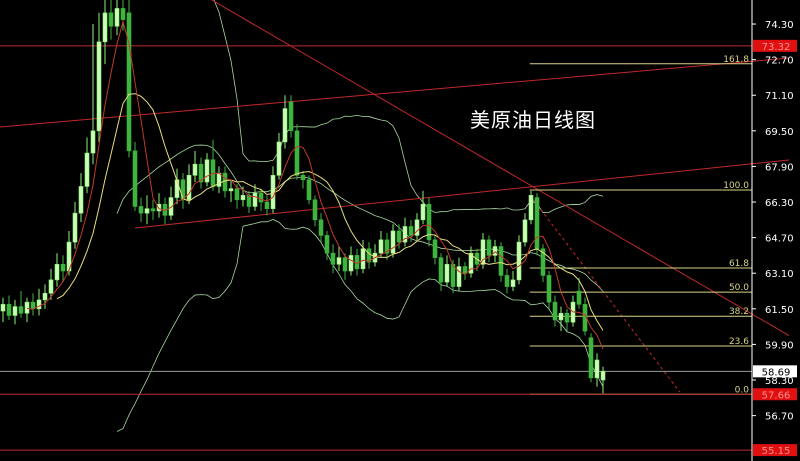 This screenshot has height=461, width=800. Describe the element at coordinates (779, 239) in the screenshot. I see `price-axis-label: 64.70` at that location.